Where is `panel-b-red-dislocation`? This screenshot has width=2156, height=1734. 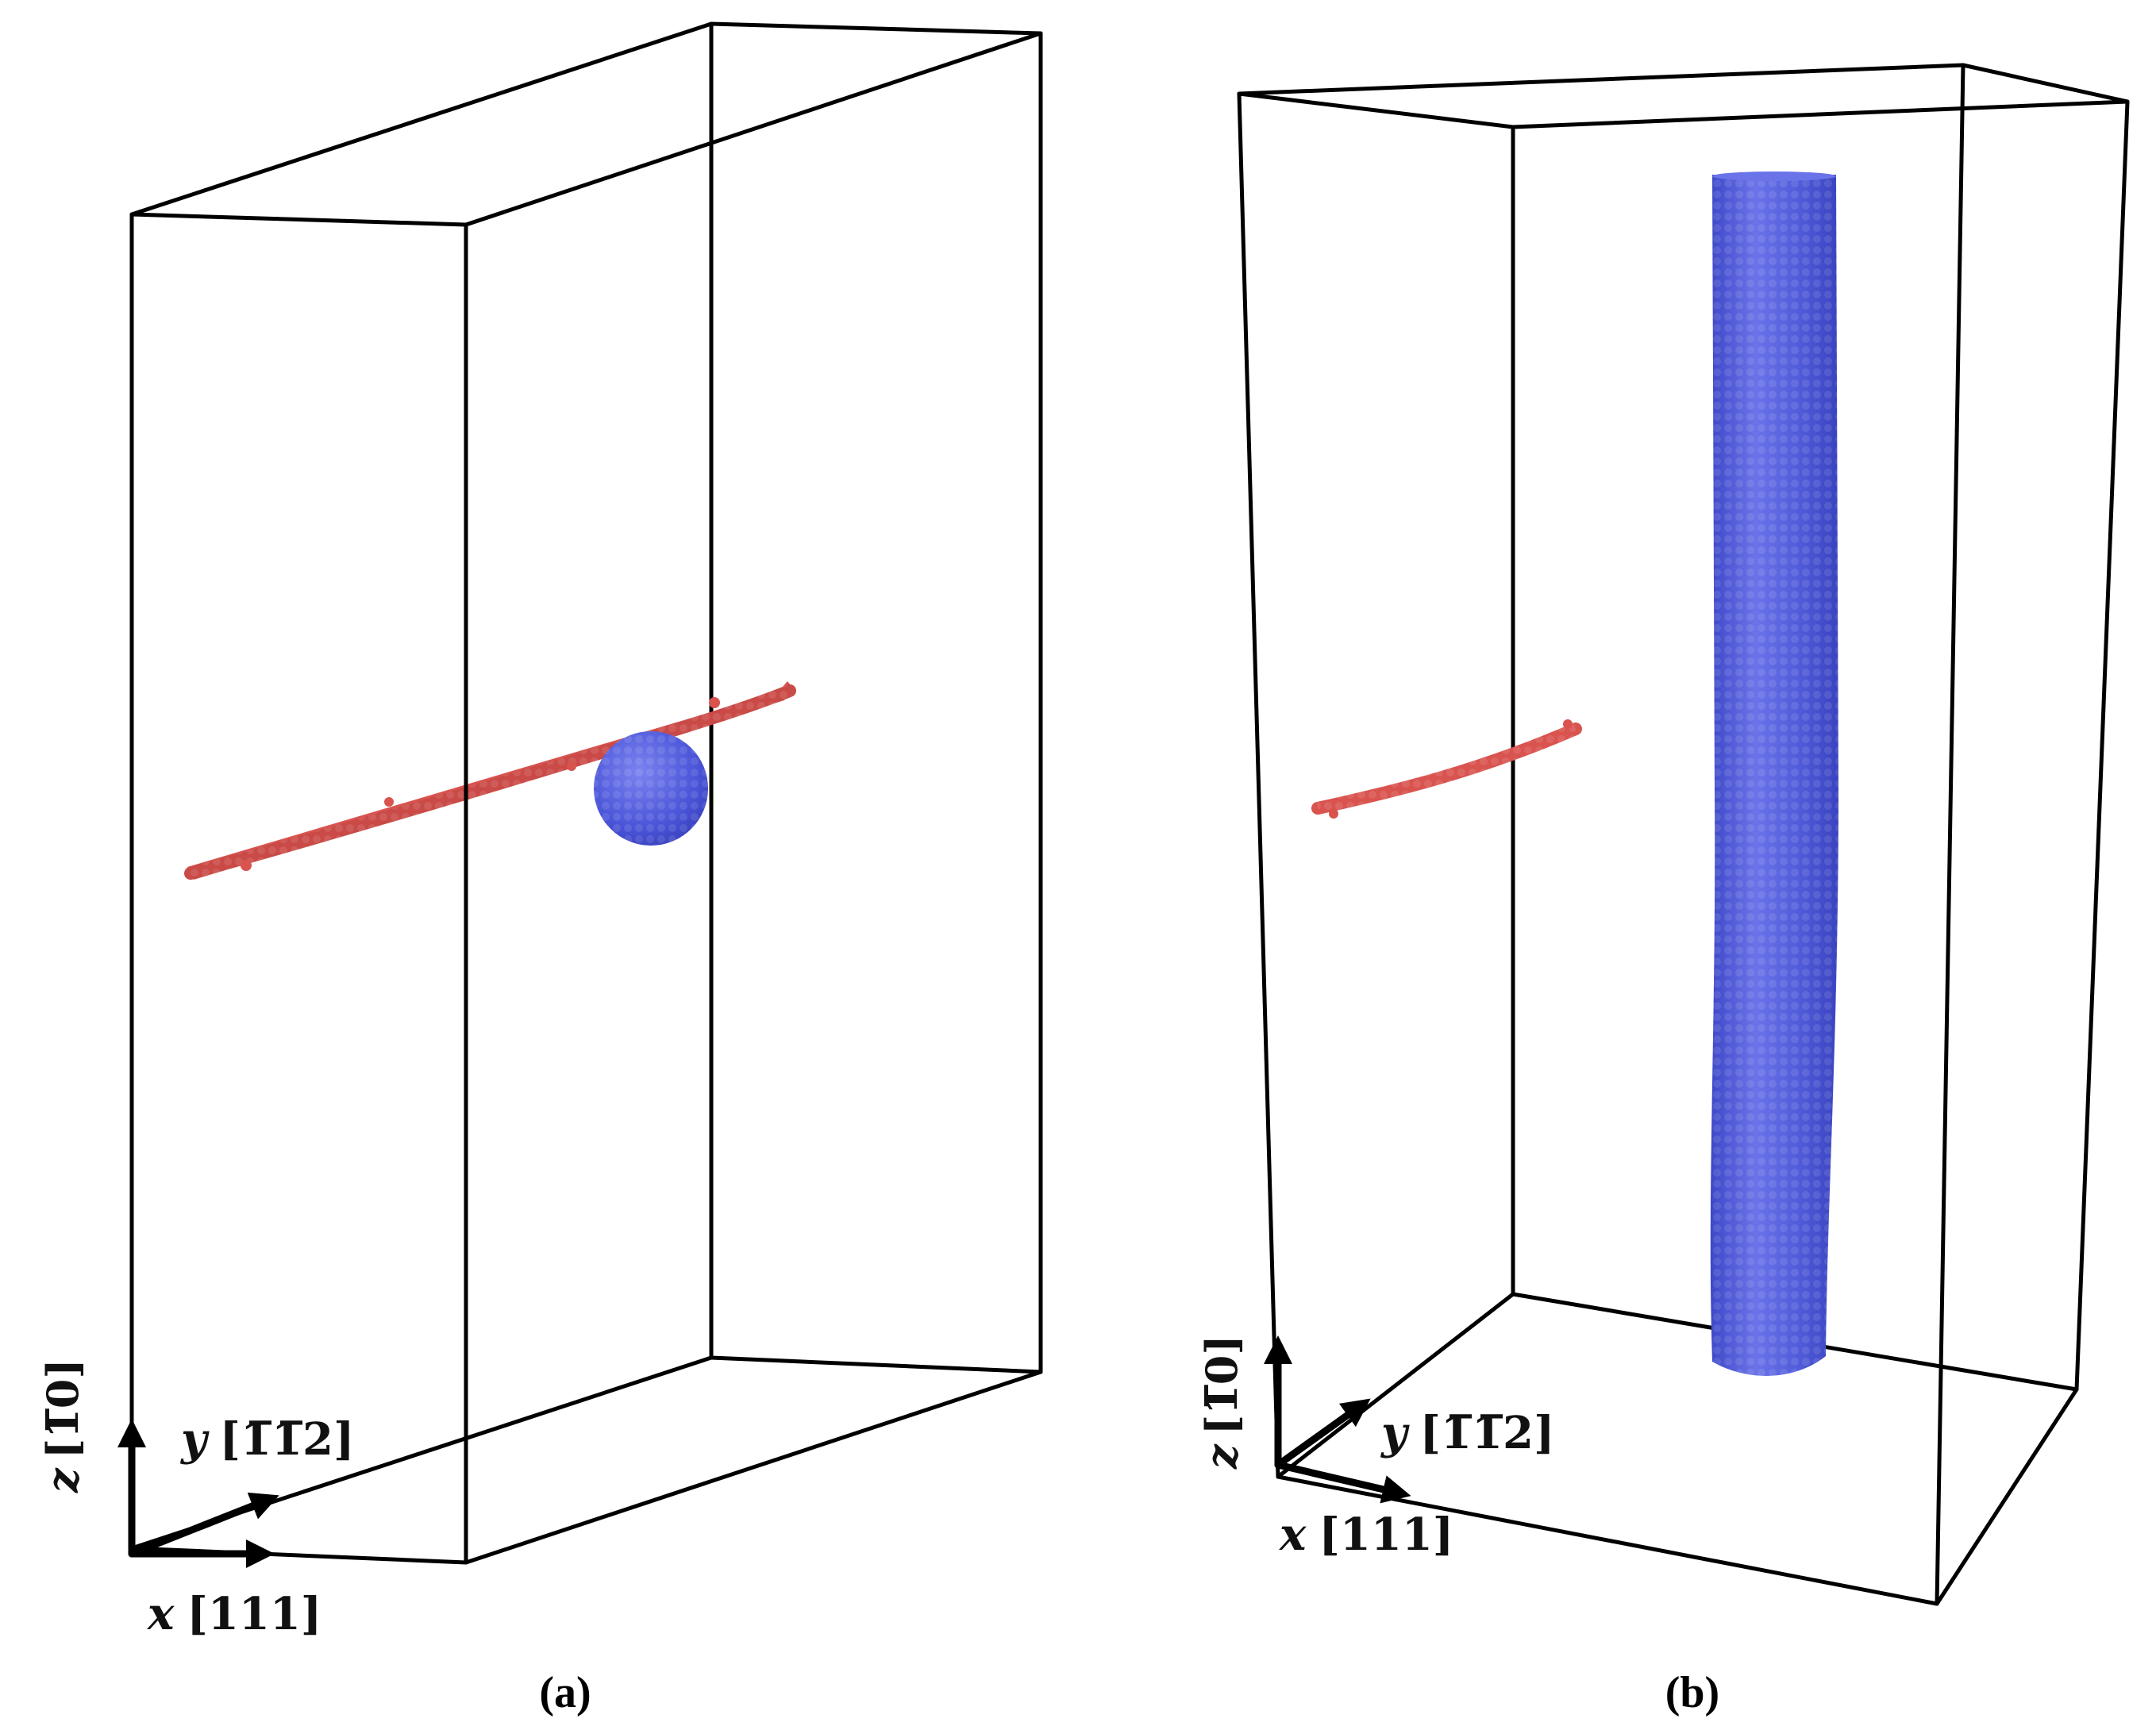
panel-b-red-dislocation is located at coordinates (1446, 769).